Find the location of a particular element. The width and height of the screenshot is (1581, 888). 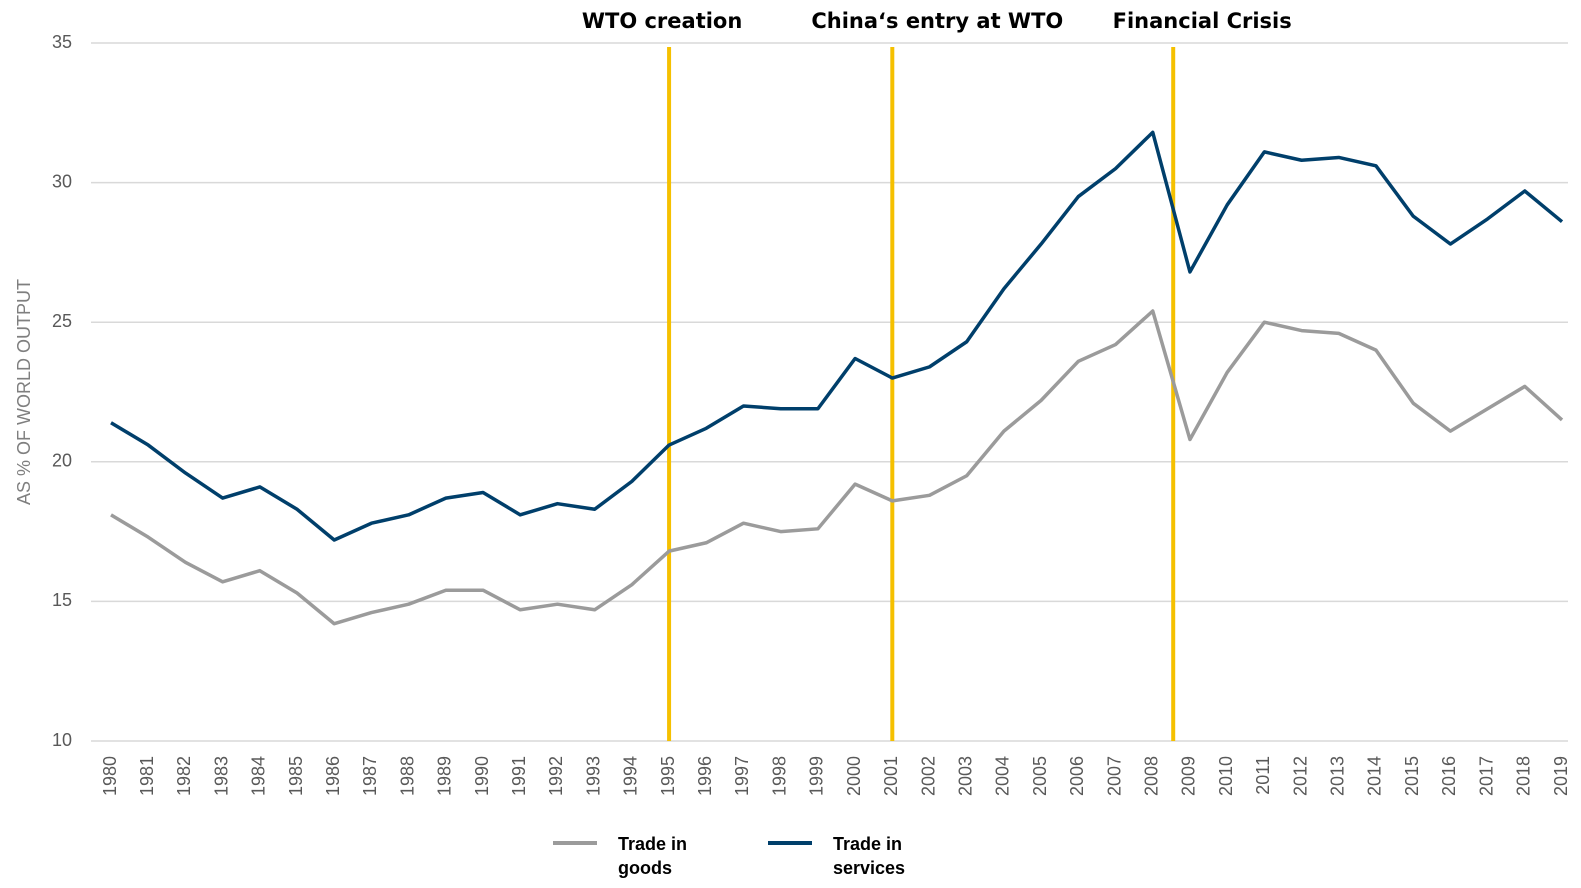

x-tick-label: 1981 is located at coordinates (147, 776).